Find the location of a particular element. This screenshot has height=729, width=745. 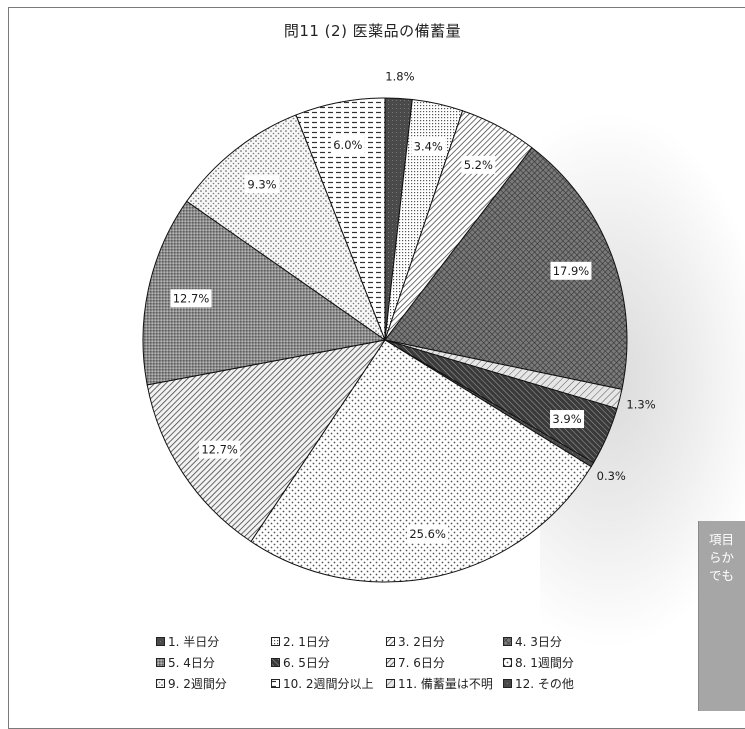

legend-item: 10. 2週間分以上 is located at coordinates (328, 683).